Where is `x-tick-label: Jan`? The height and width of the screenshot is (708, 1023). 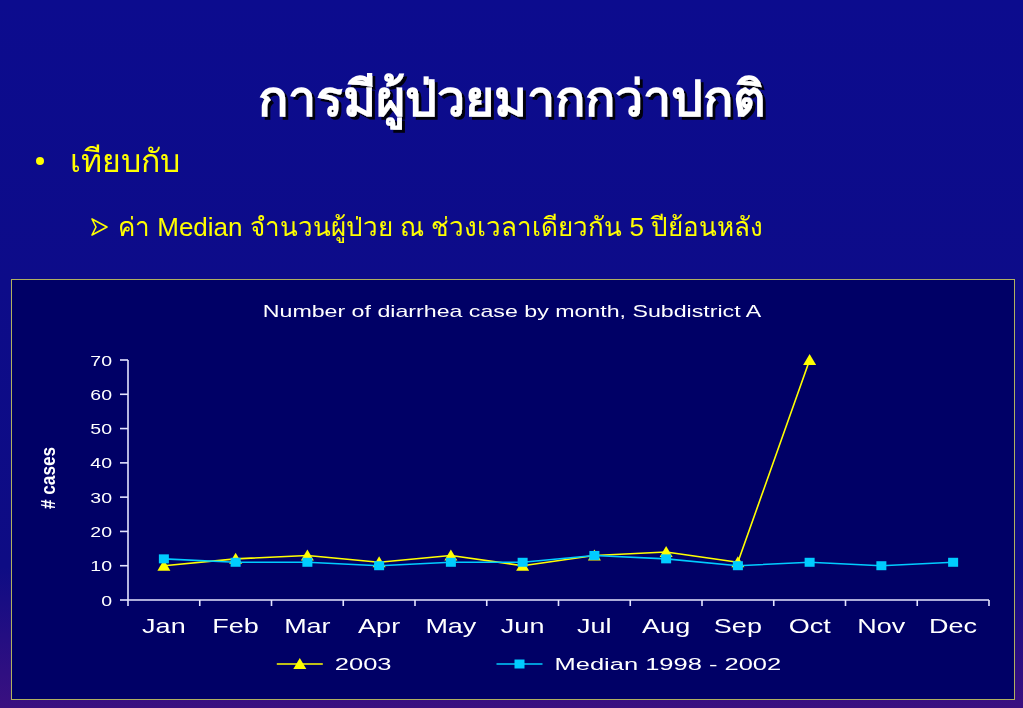 x-tick-label: Jan is located at coordinates (164, 626).